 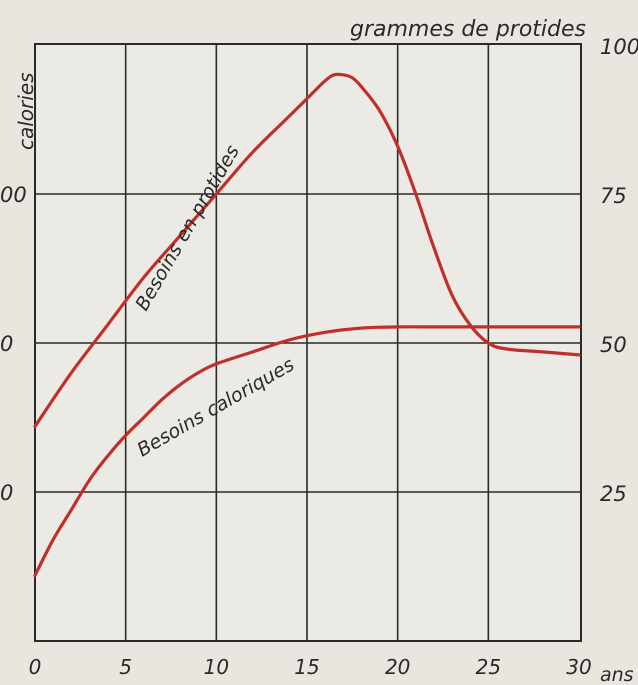 What do you see at coordinates (613, 494) in the screenshot?
I see `right-y-tick-label-25: 25` at bounding box center [613, 494].